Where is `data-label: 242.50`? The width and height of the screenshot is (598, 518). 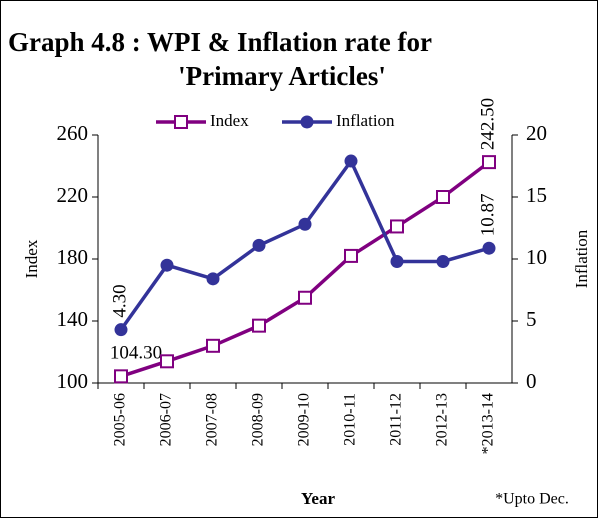
data-label: 242.50 is located at coordinates (487, 124).